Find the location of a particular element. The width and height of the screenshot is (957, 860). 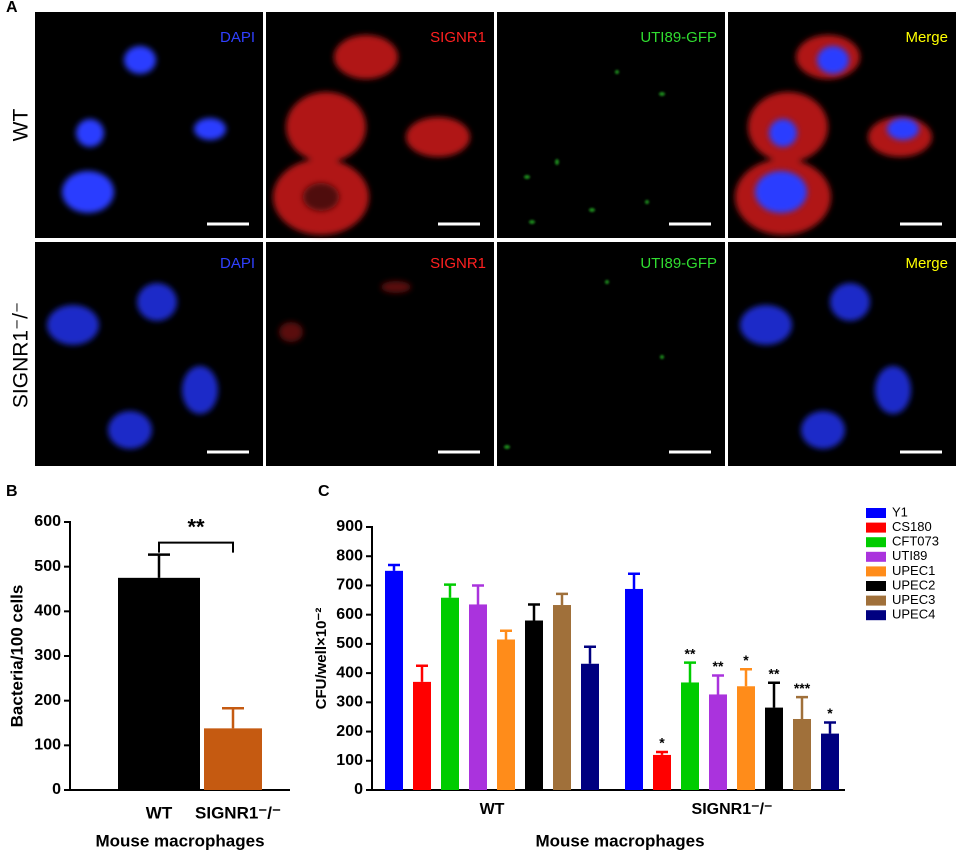

panel-label: C is located at coordinates (324, 491).